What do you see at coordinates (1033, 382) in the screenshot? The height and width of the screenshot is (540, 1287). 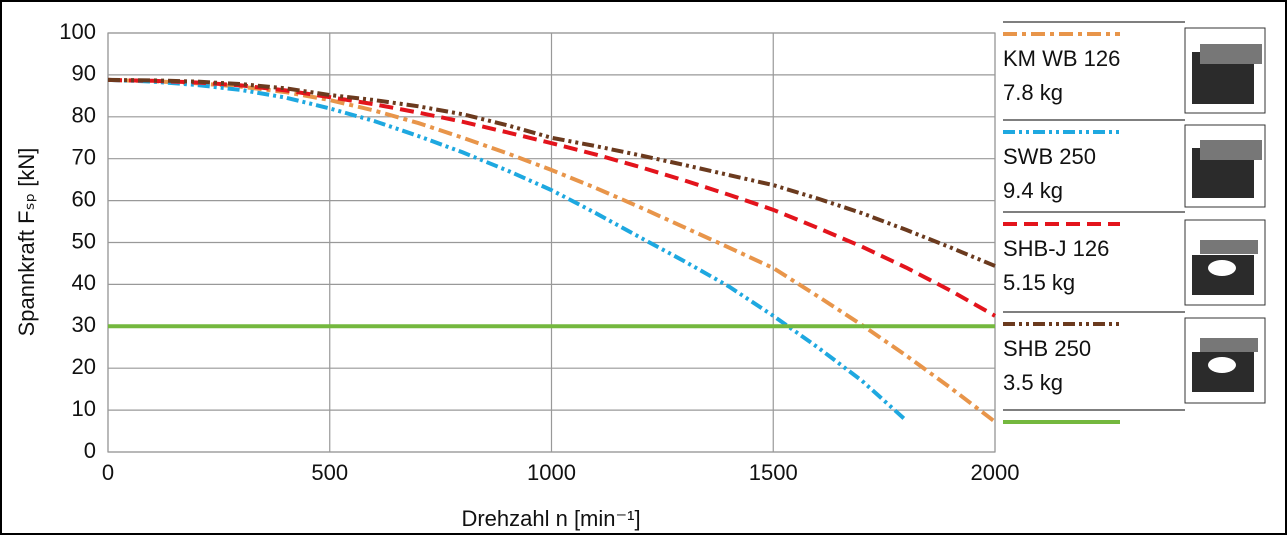 I see `legend-weight: 3.5 kg` at bounding box center [1033, 382].